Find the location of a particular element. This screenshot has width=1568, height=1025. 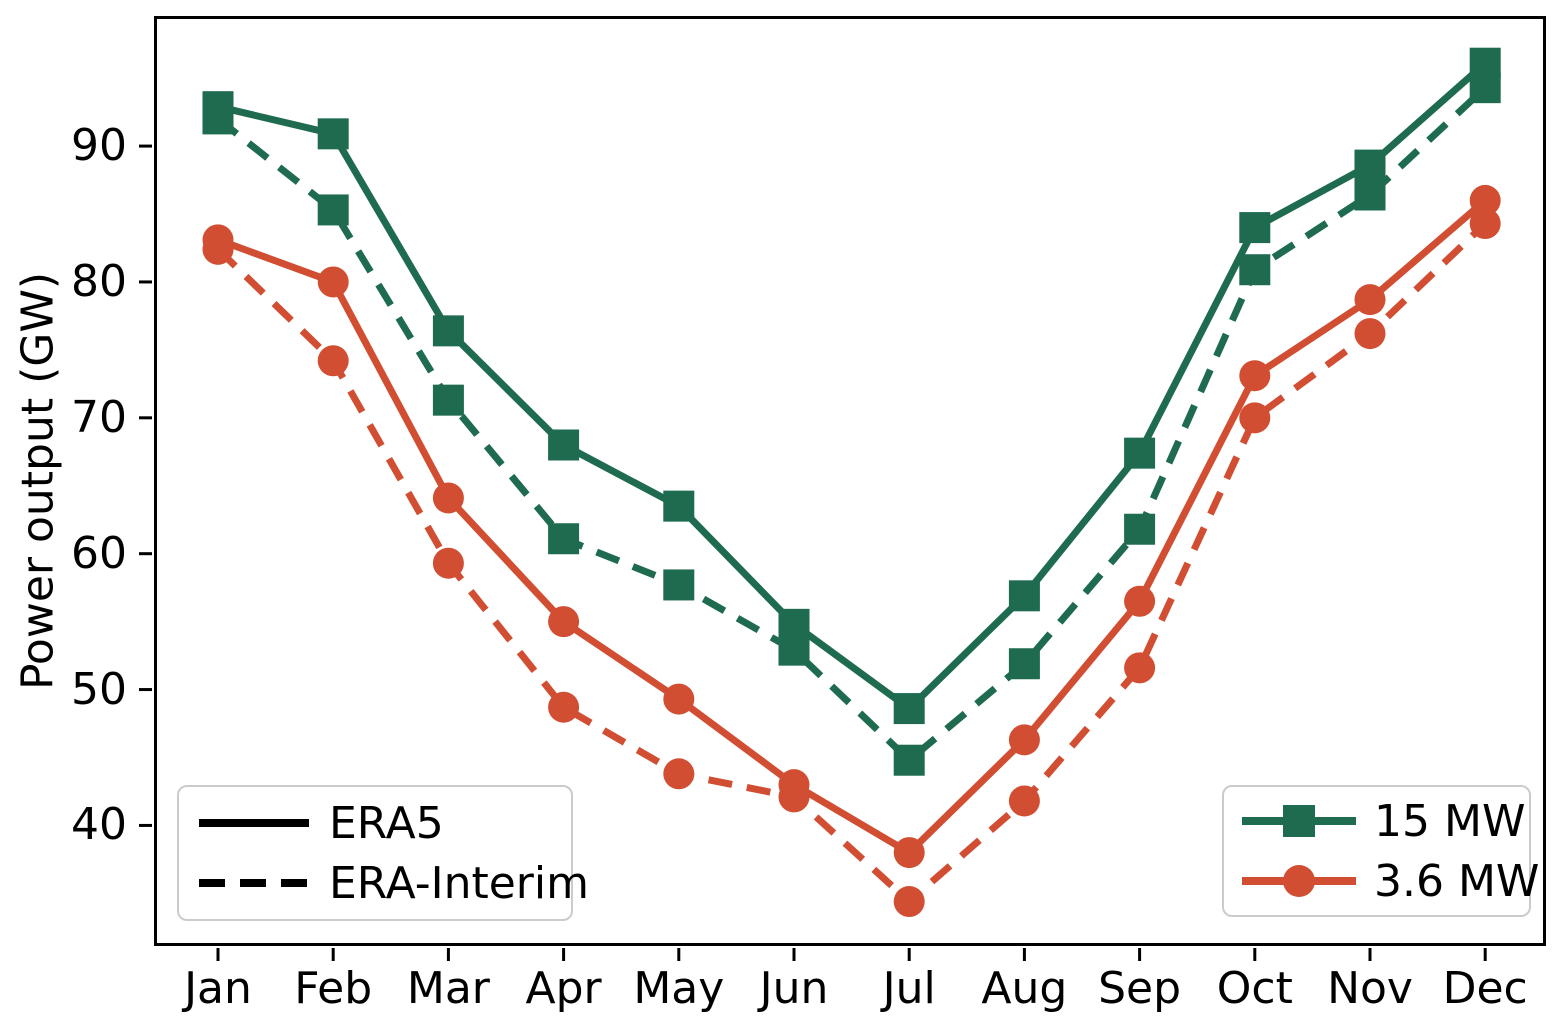

legend-label-era-interim: ERA-Interim is located at coordinates (459, 883).